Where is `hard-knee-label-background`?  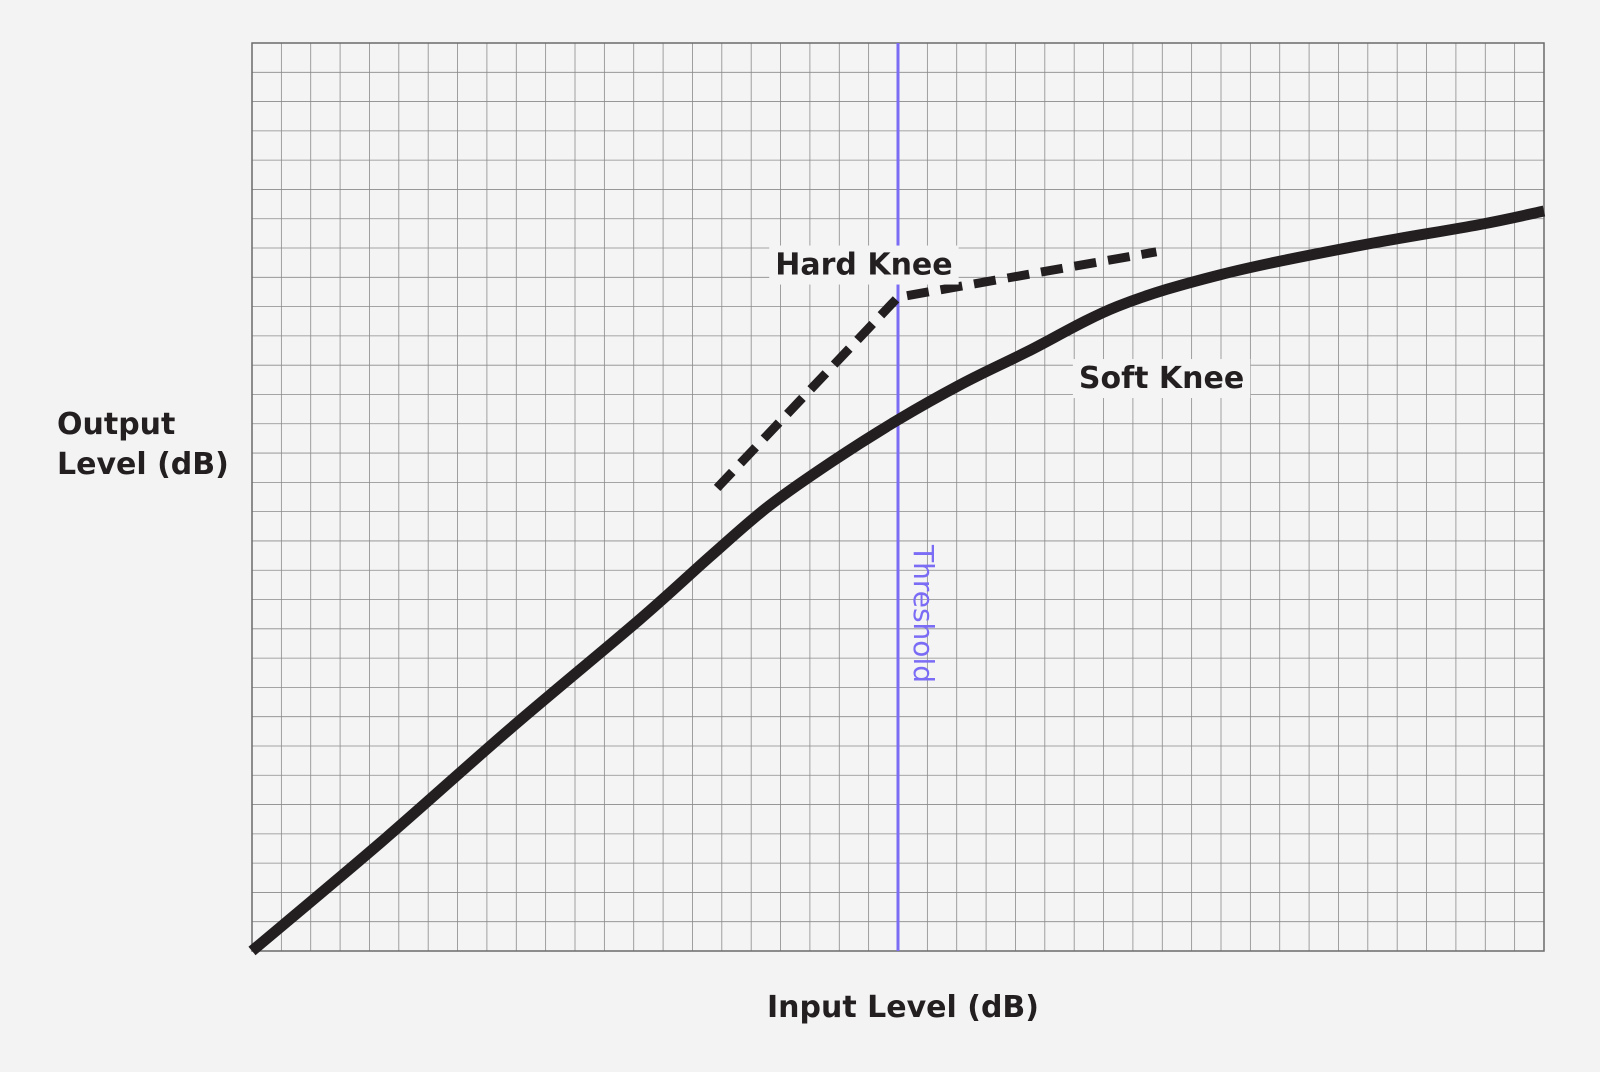
hard-knee-label-background is located at coordinates (864, 265).